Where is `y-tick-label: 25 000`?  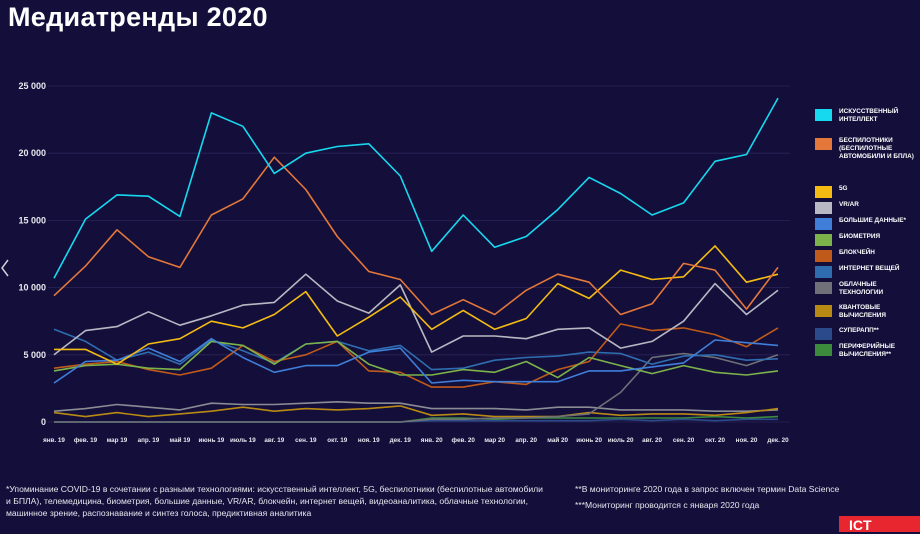 y-tick-label: 25 000 is located at coordinates (32, 86).